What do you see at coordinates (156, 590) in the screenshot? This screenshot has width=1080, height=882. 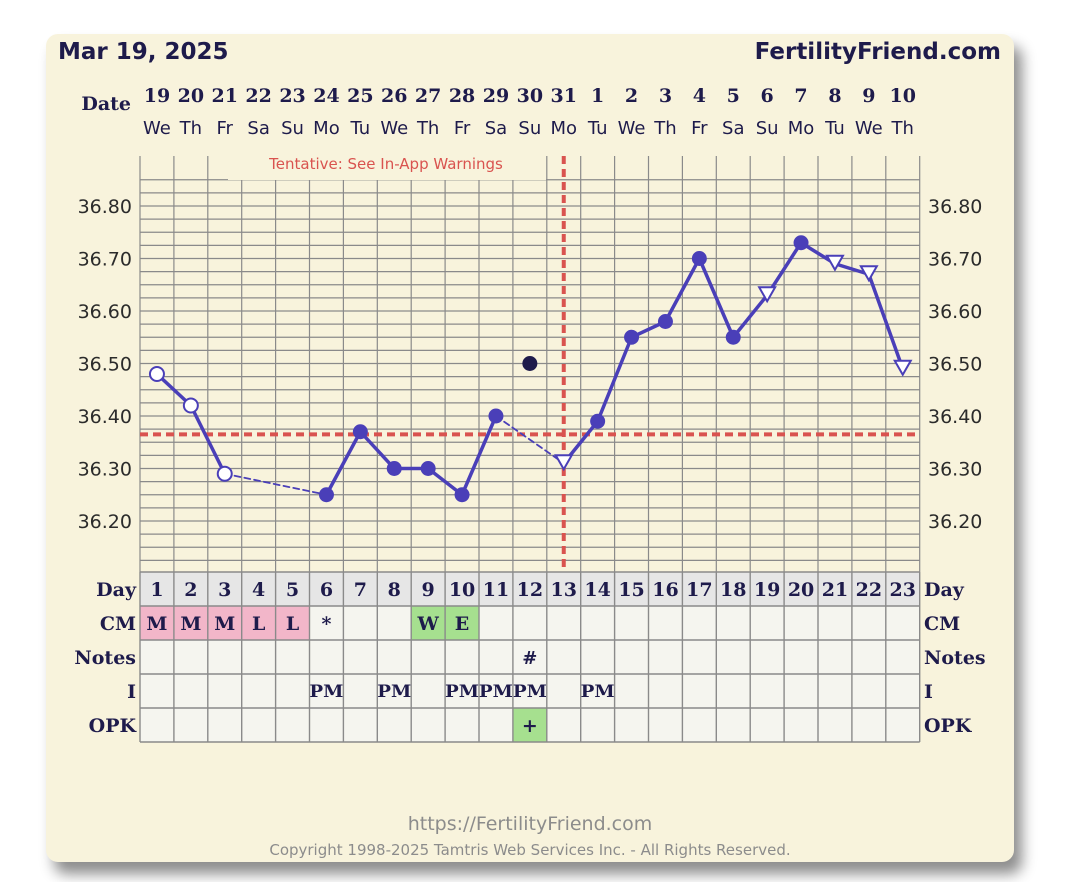 I see `day-number: 1` at bounding box center [156, 590].